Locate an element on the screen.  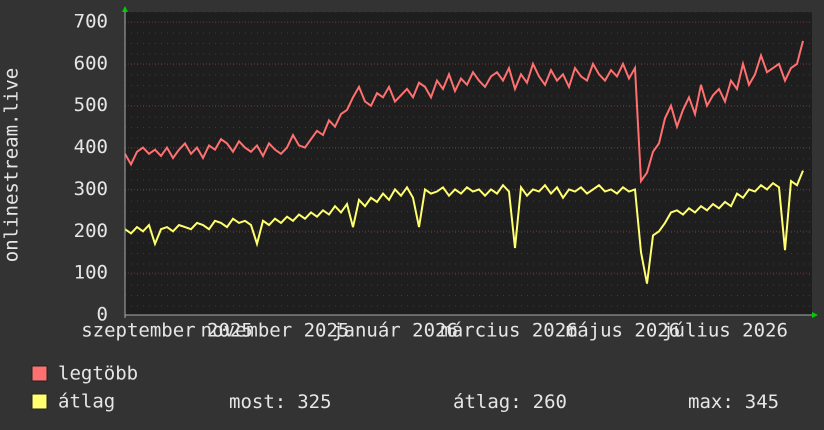
x-tick-label: november 2025 is located at coordinates (275, 331).